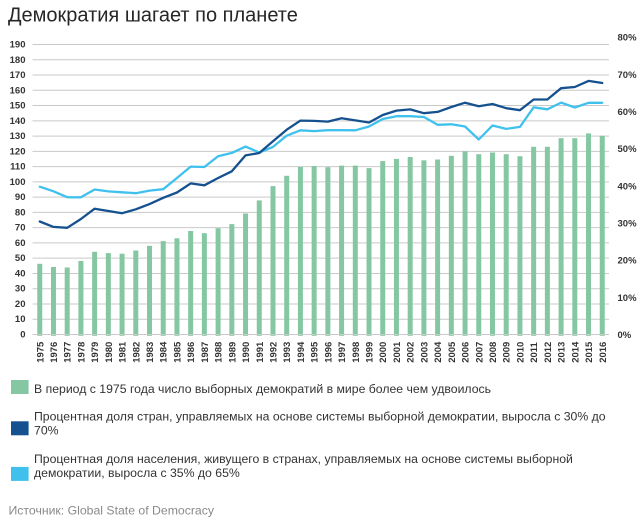 Image resolution: width=640 pixels, height=525 pixels. Describe the element at coordinates (507, 352) in the screenshot. I see `svg-text: 2009` at that location.